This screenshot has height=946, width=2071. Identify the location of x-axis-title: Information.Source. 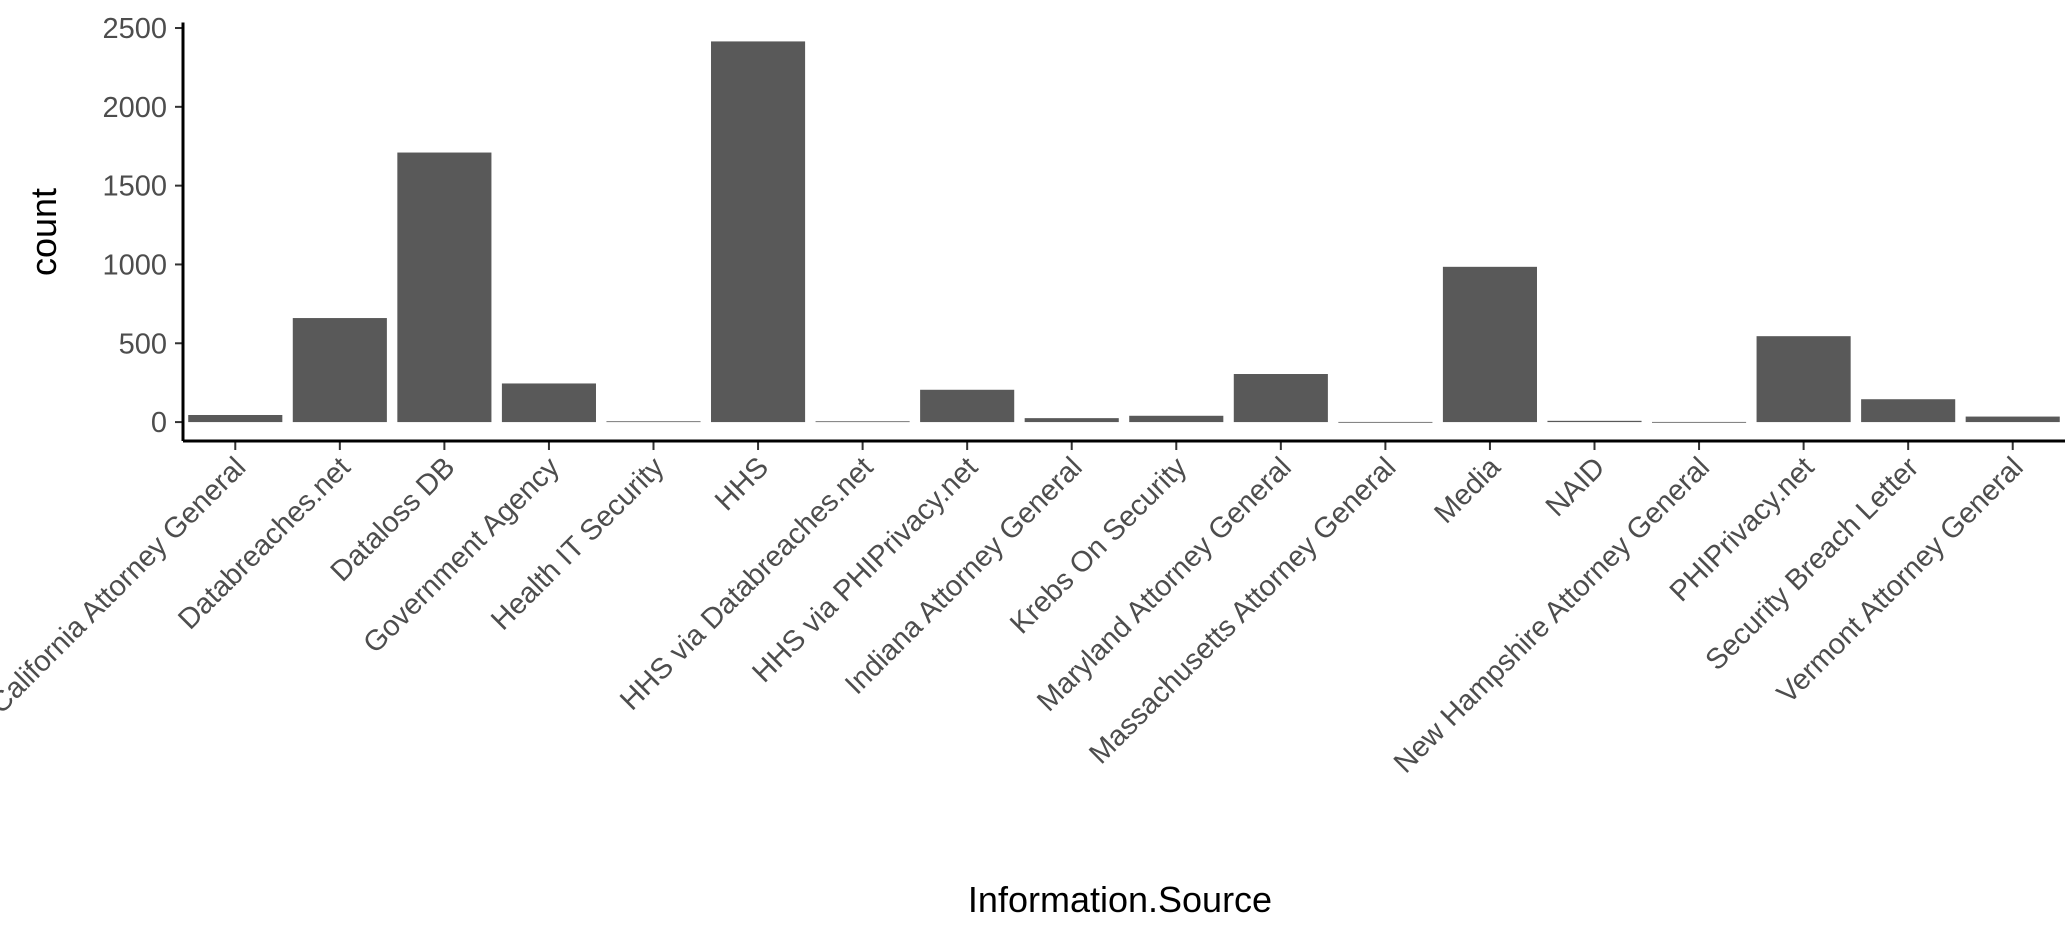
(1120, 899).